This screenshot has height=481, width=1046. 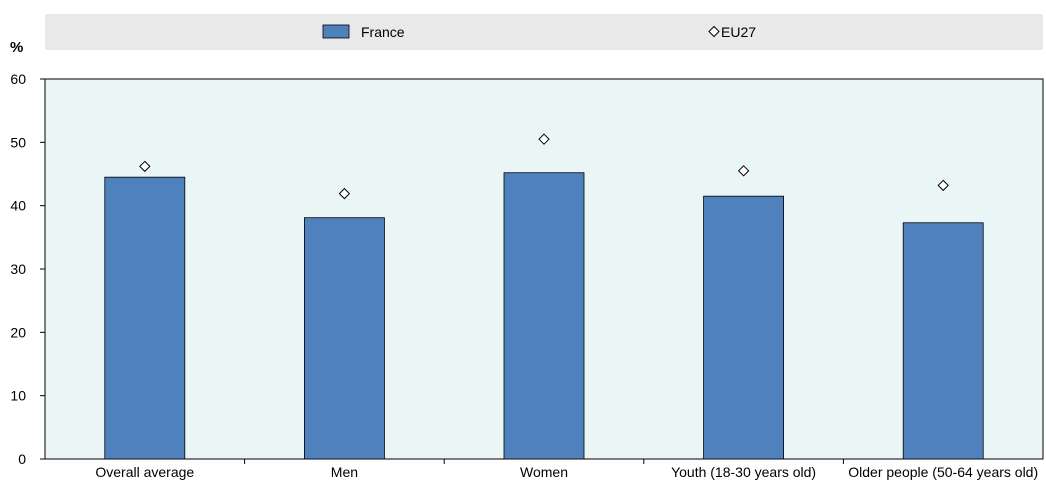 I want to click on y-tick-label: 30, so click(x=18, y=269).